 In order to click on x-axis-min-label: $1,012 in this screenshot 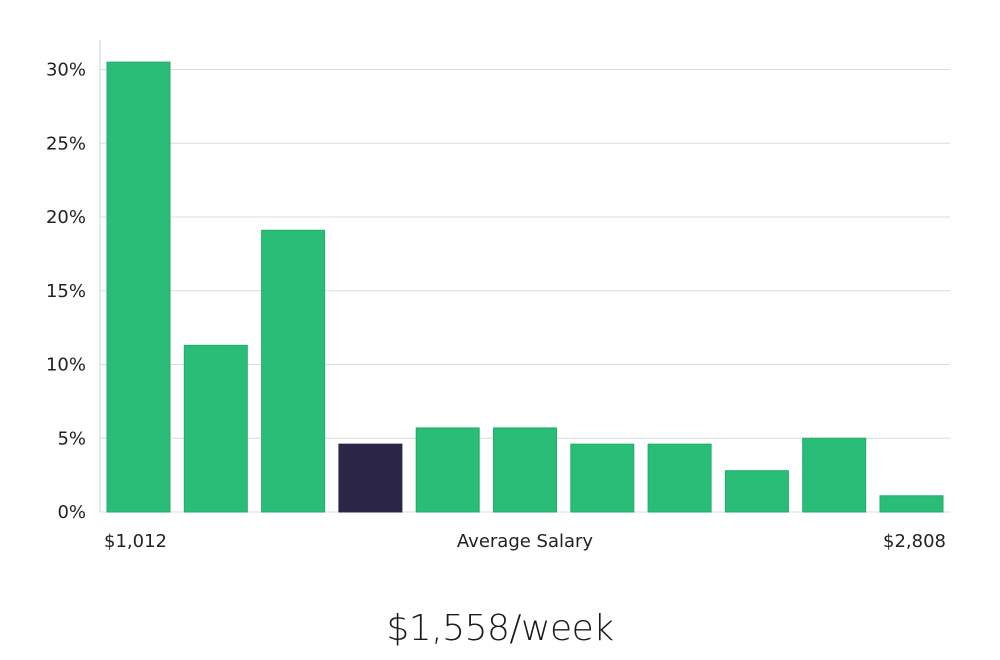, I will do `click(135, 541)`.